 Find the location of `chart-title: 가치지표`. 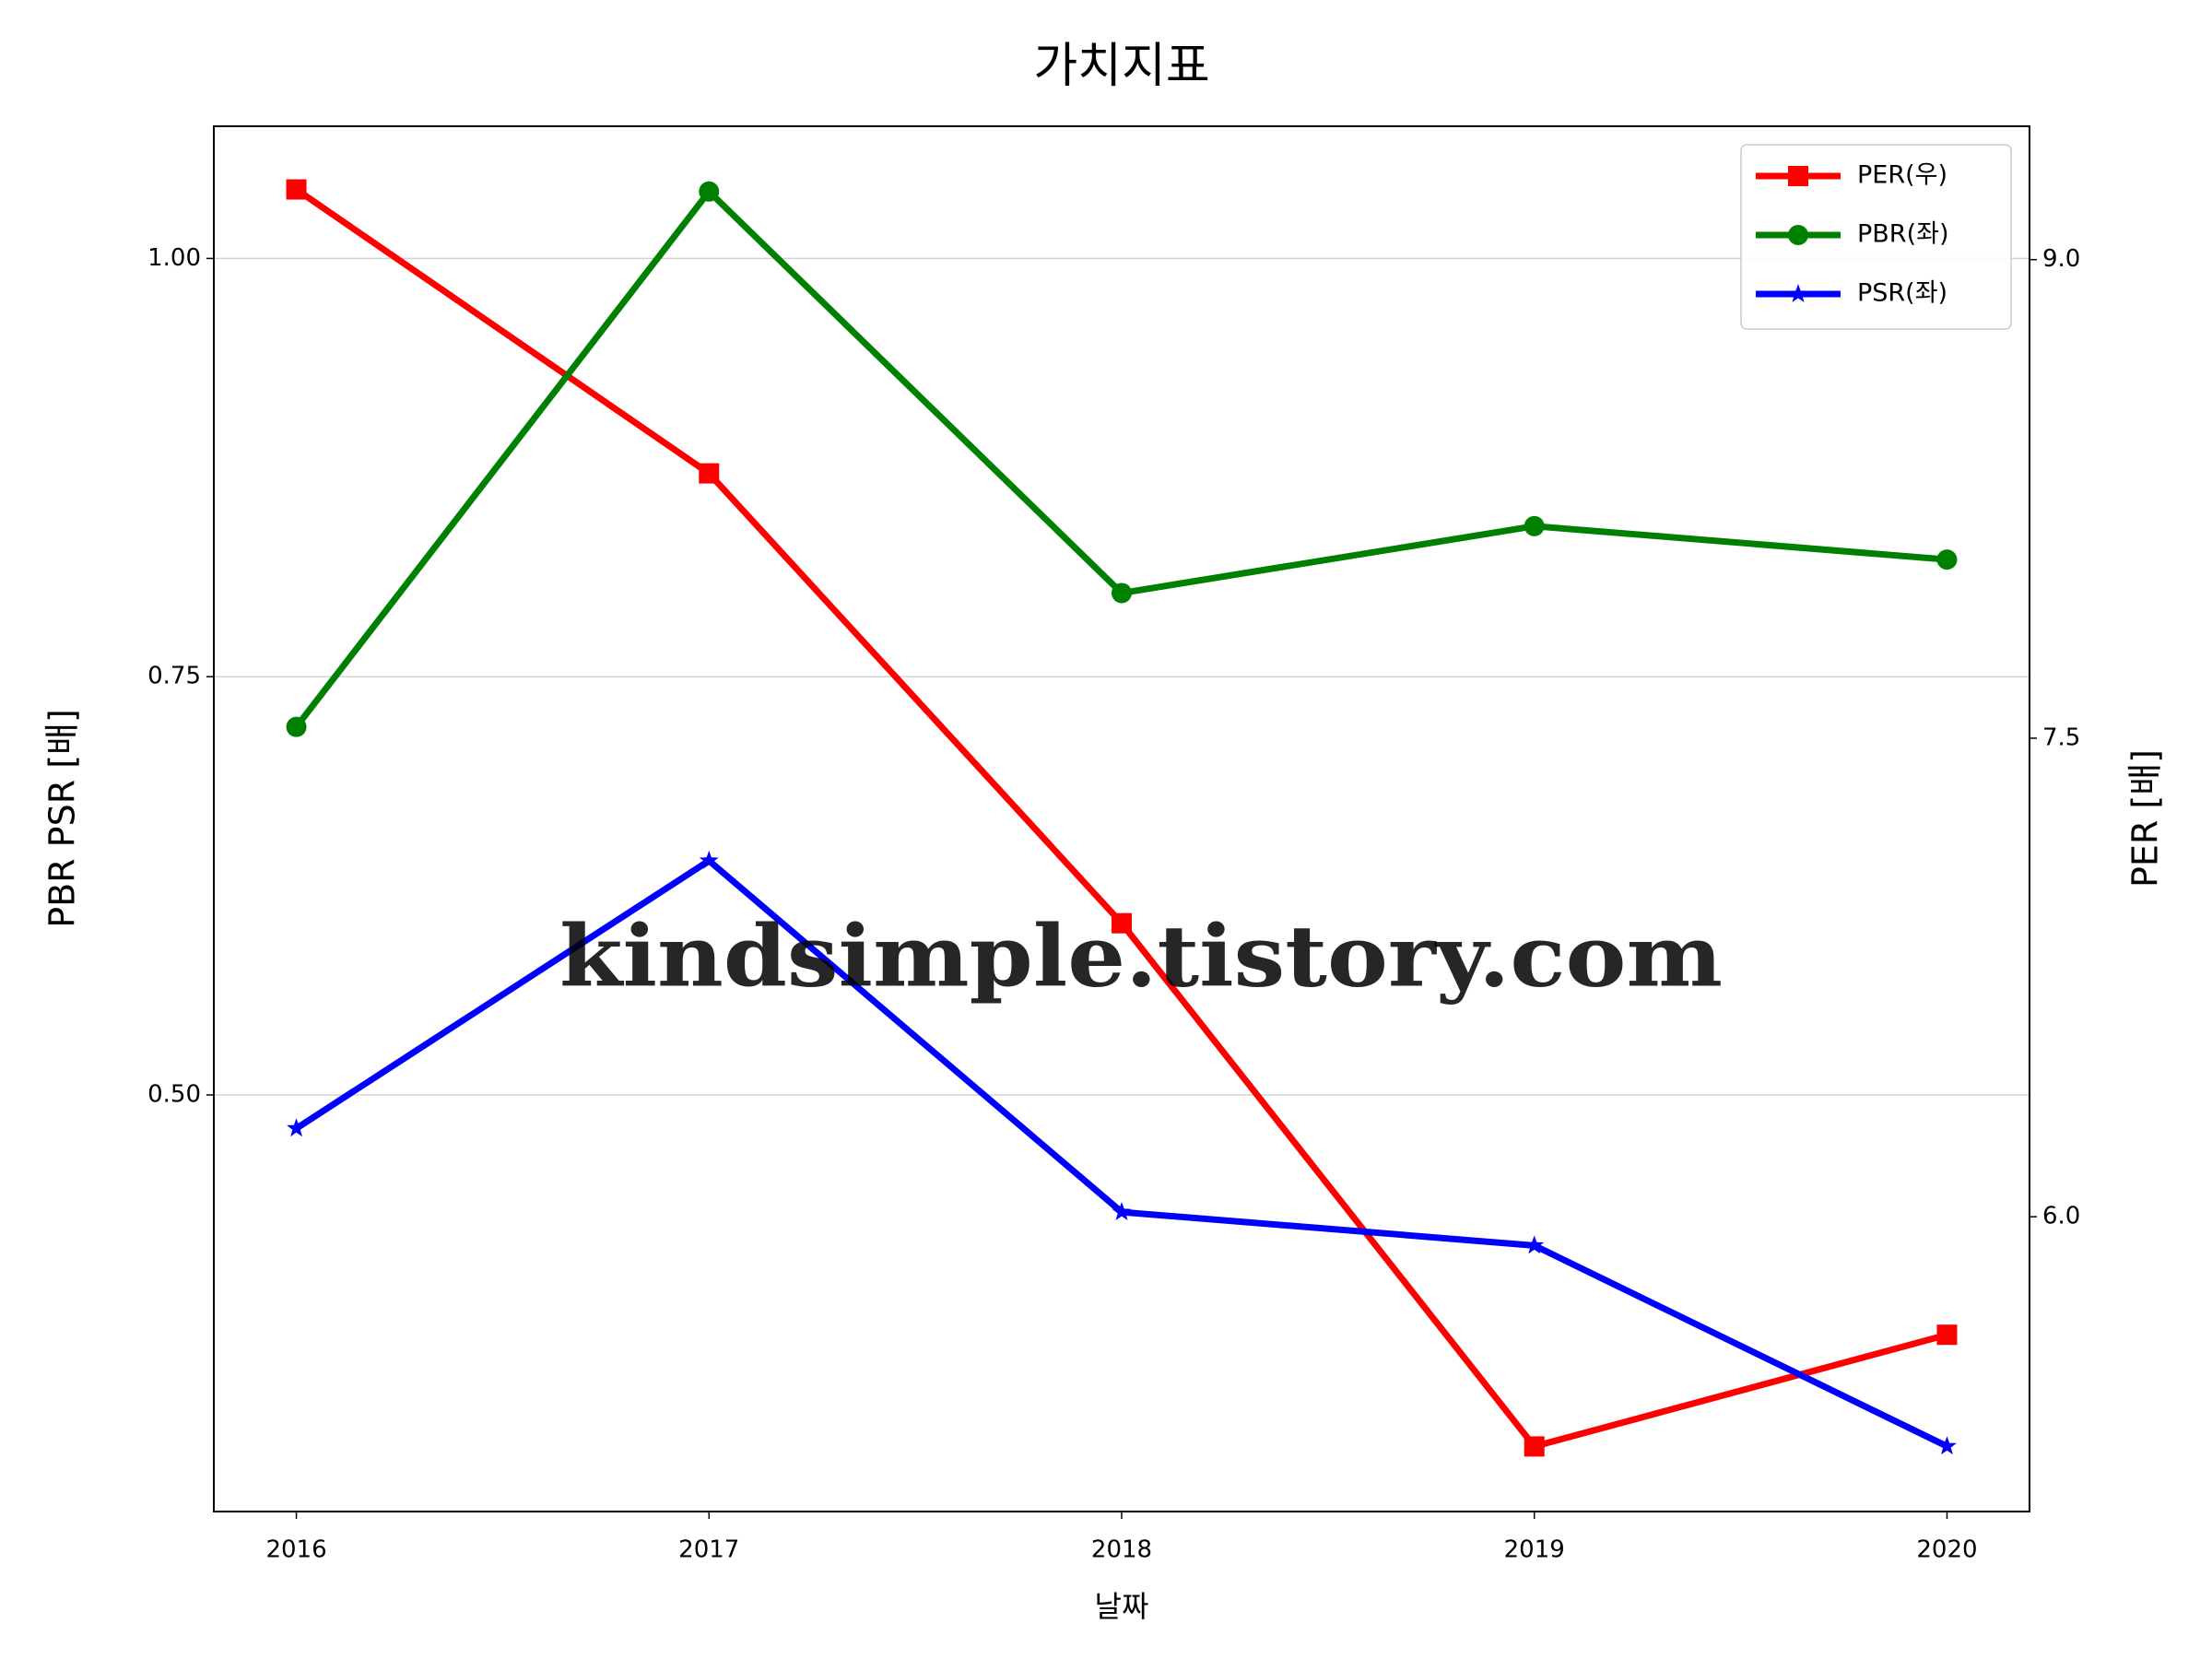

chart-title: 가치지표 is located at coordinates (1121, 66).